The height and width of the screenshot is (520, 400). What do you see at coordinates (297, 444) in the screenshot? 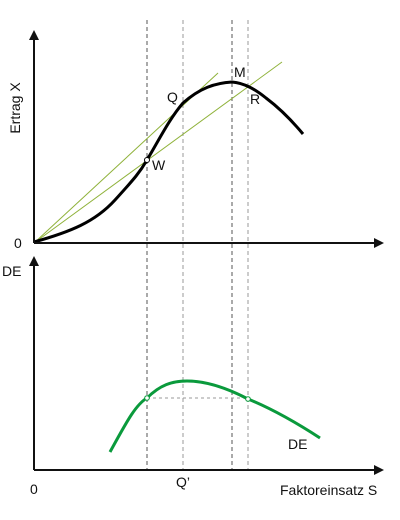
I see `de-curve-label: DE` at bounding box center [297, 444].